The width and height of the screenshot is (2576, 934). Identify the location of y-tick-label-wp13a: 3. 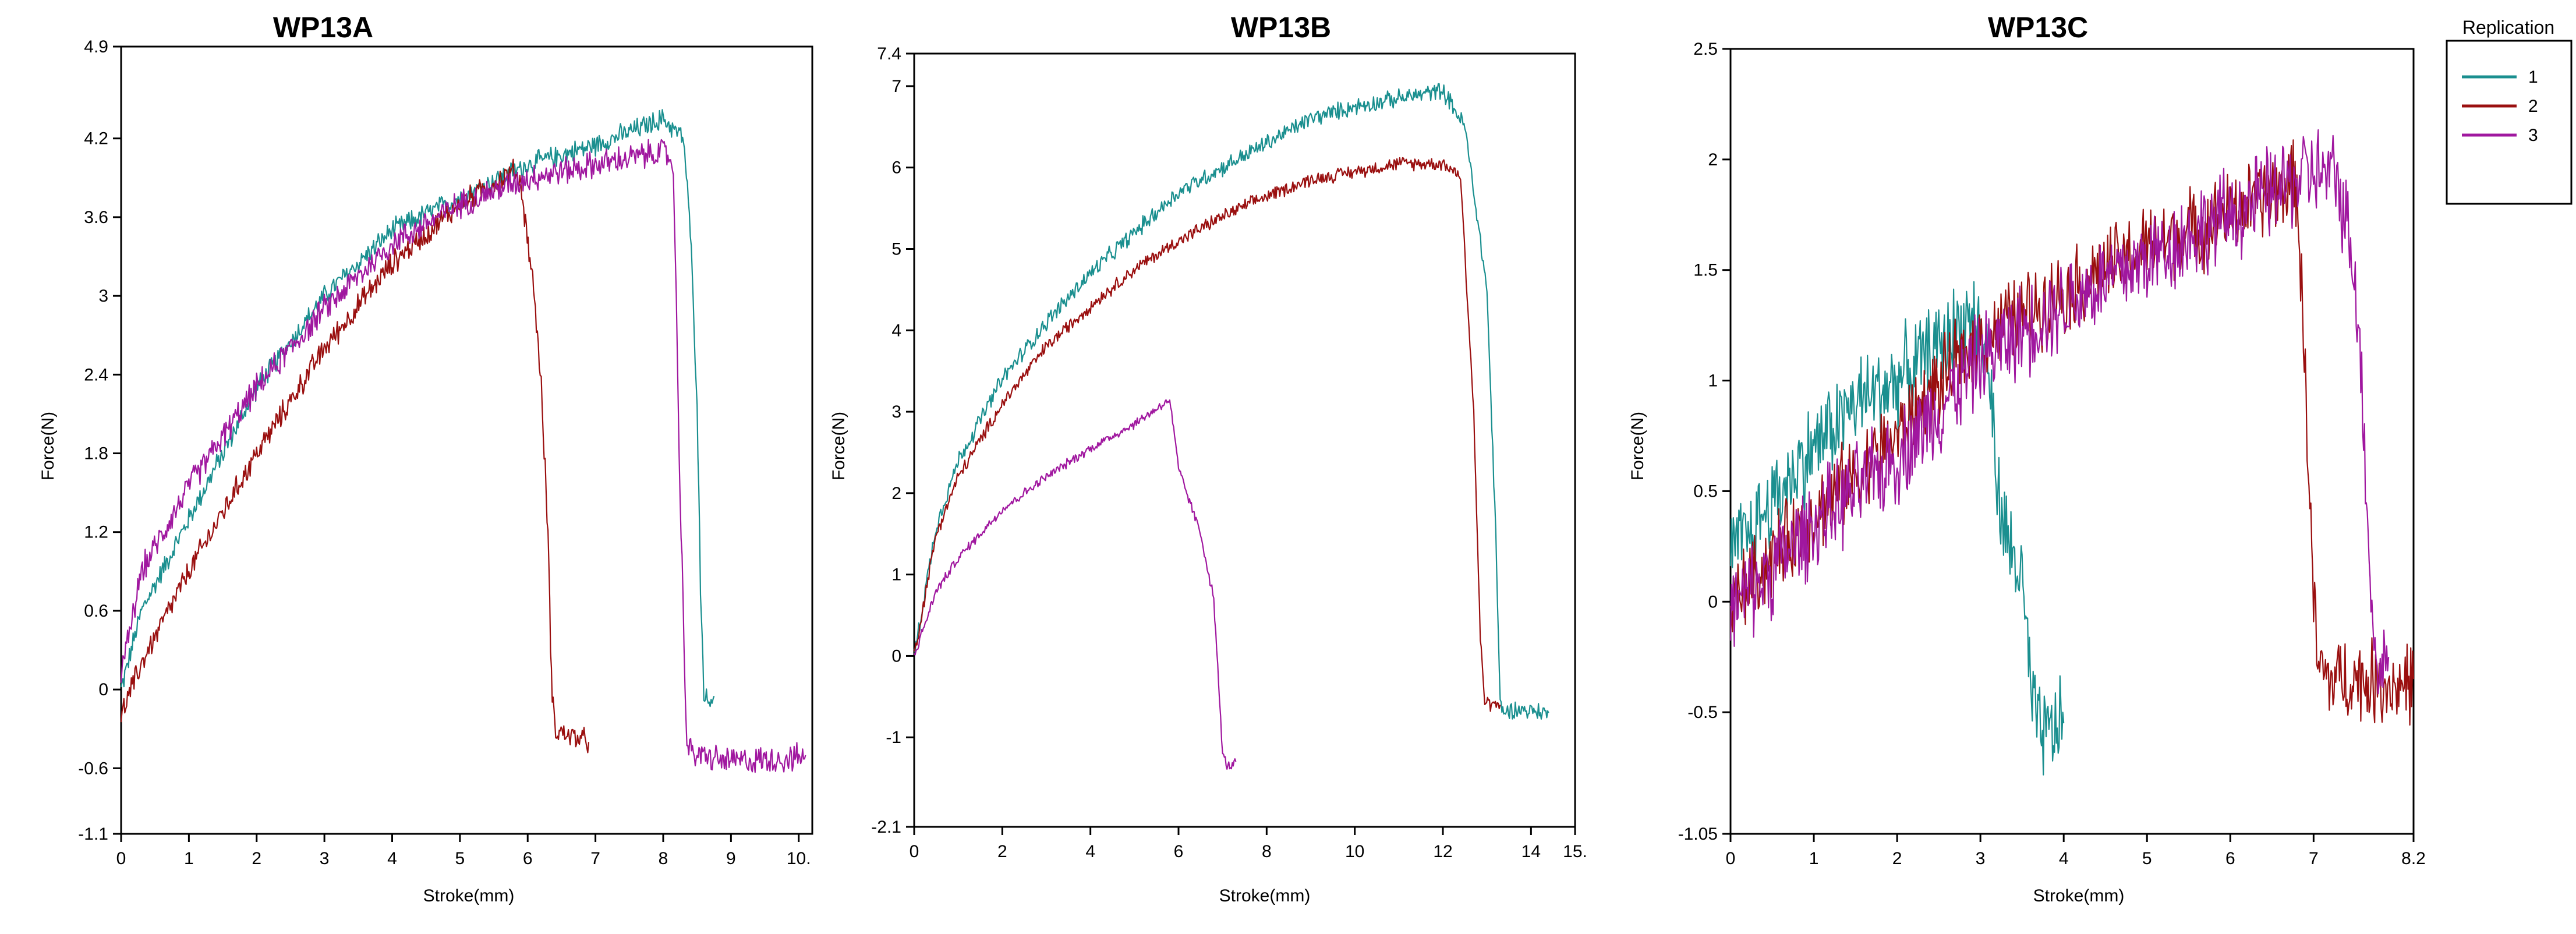
(103, 296).